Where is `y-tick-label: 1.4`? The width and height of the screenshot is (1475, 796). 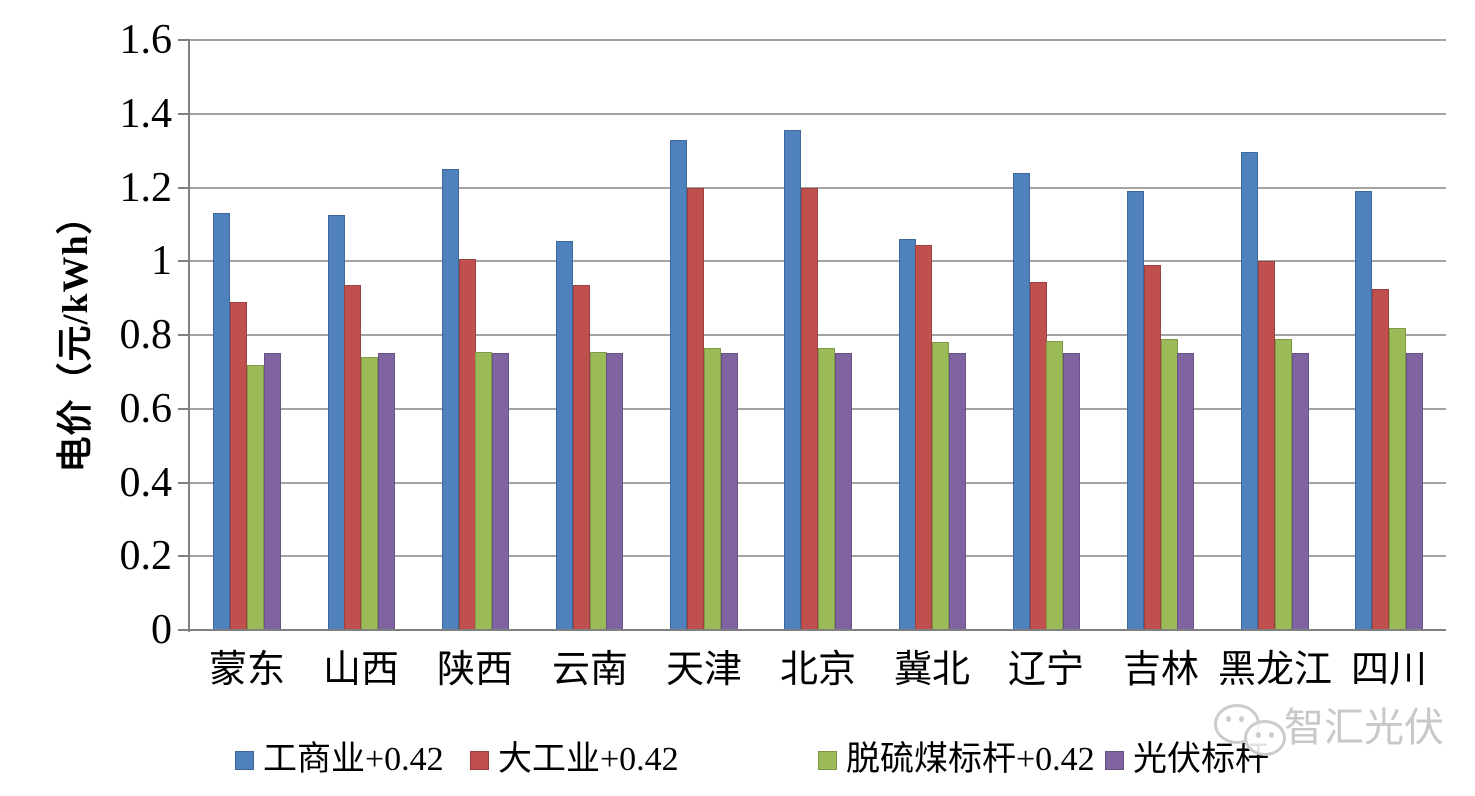
y-tick-label: 1.4 is located at coordinates (146, 113).